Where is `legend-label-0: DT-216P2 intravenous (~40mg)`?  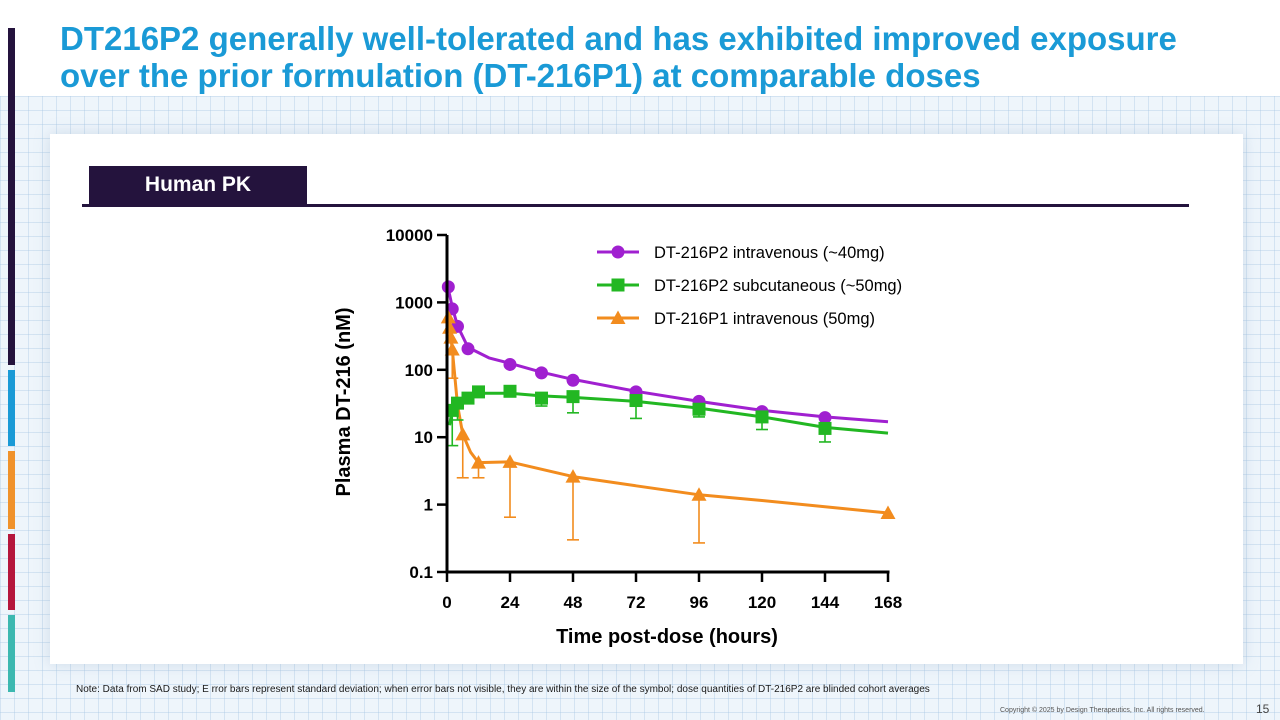 legend-label-0: DT-216P2 intravenous (~40mg) is located at coordinates (769, 253).